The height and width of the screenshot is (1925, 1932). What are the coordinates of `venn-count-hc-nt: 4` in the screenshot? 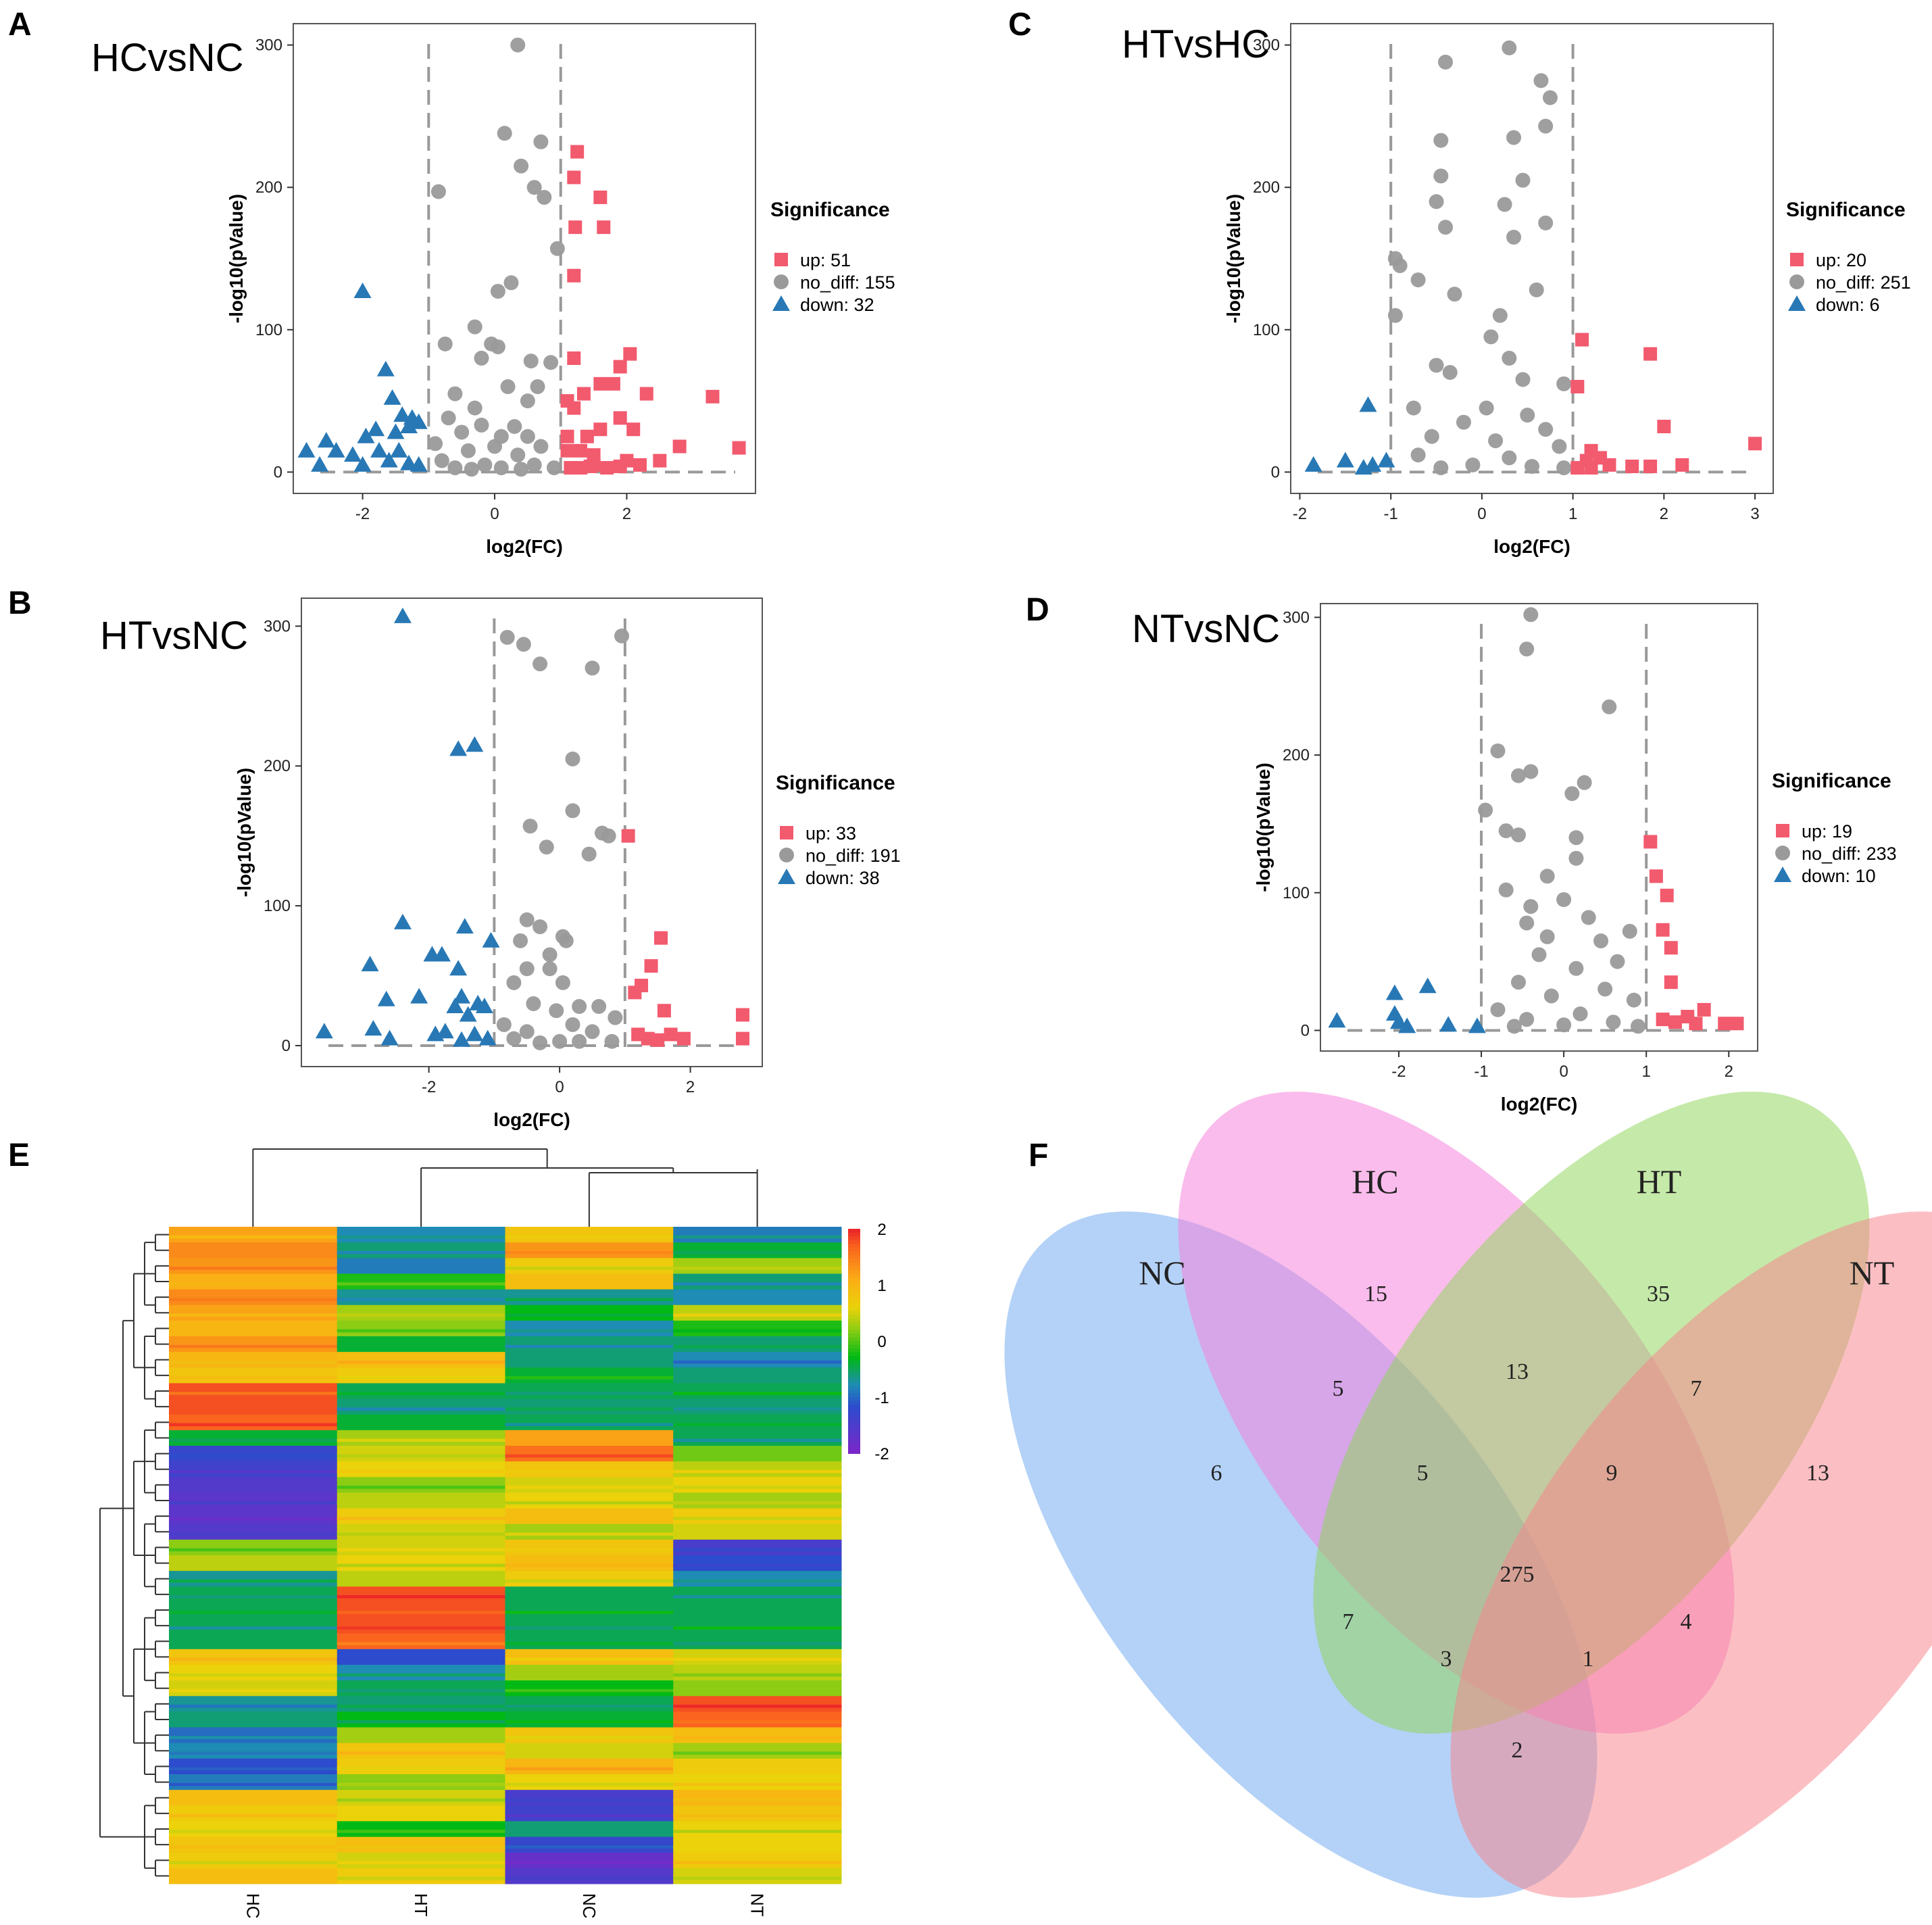 It's located at (1687, 1621).